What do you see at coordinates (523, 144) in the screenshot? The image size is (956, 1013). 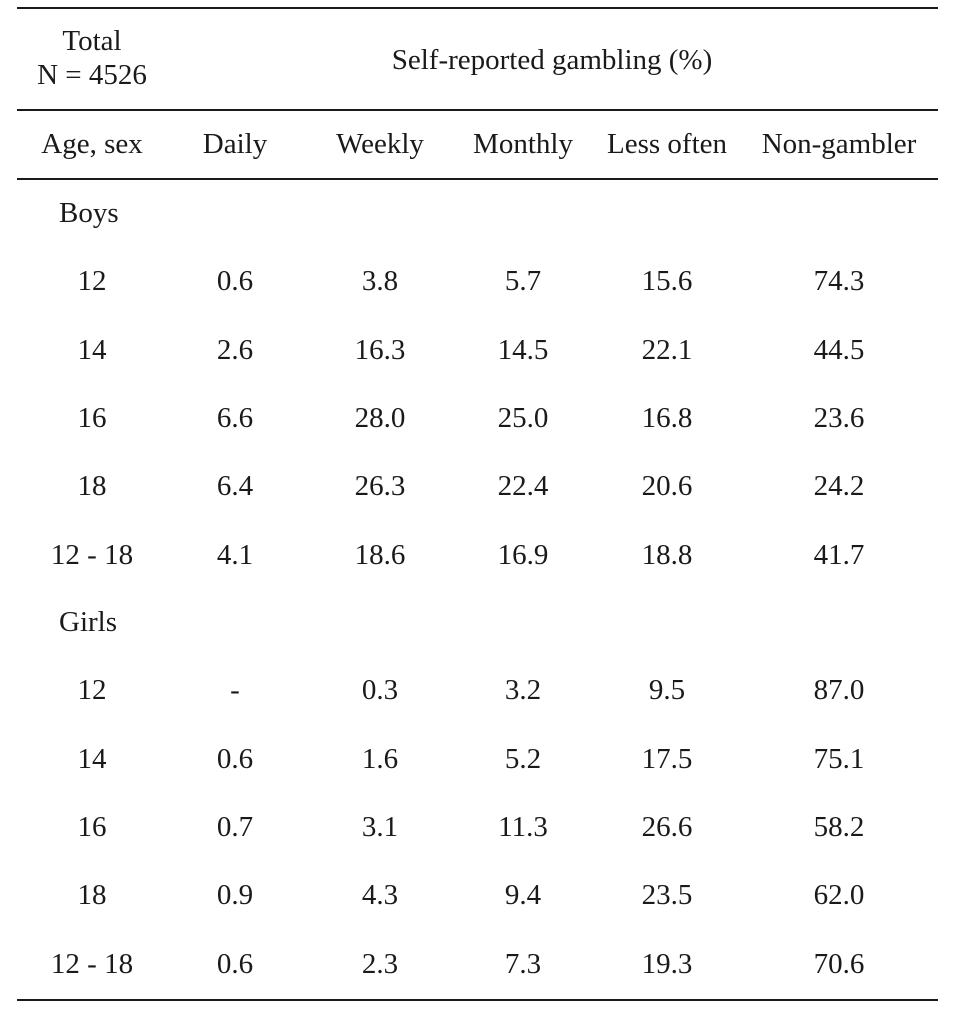 I see `column-header-monthly: Monthly` at bounding box center [523, 144].